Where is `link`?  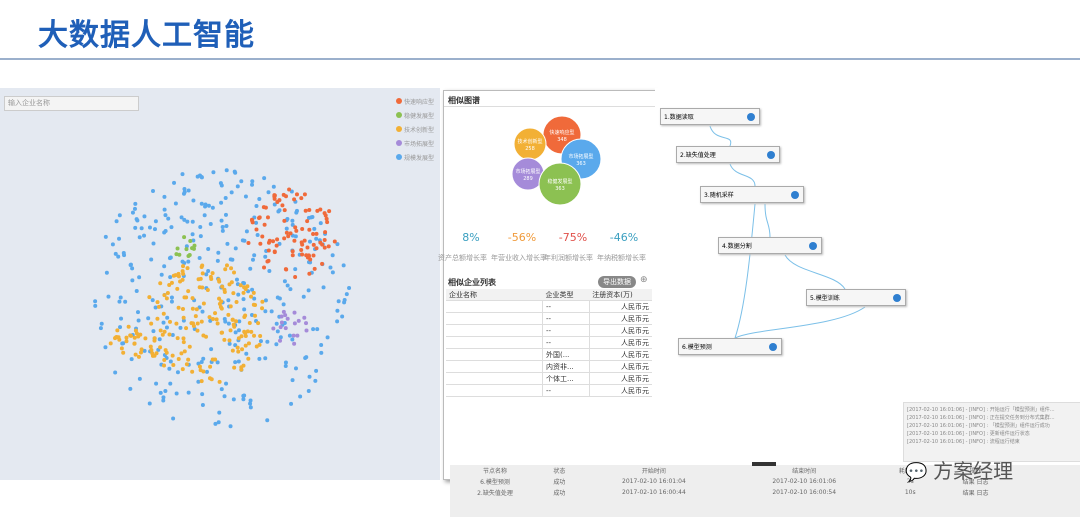
link is located at coordinates (800, 322).